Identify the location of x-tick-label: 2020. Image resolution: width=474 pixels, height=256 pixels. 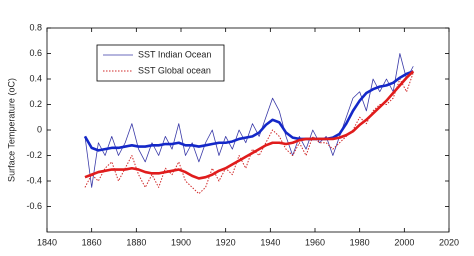
(449, 242).